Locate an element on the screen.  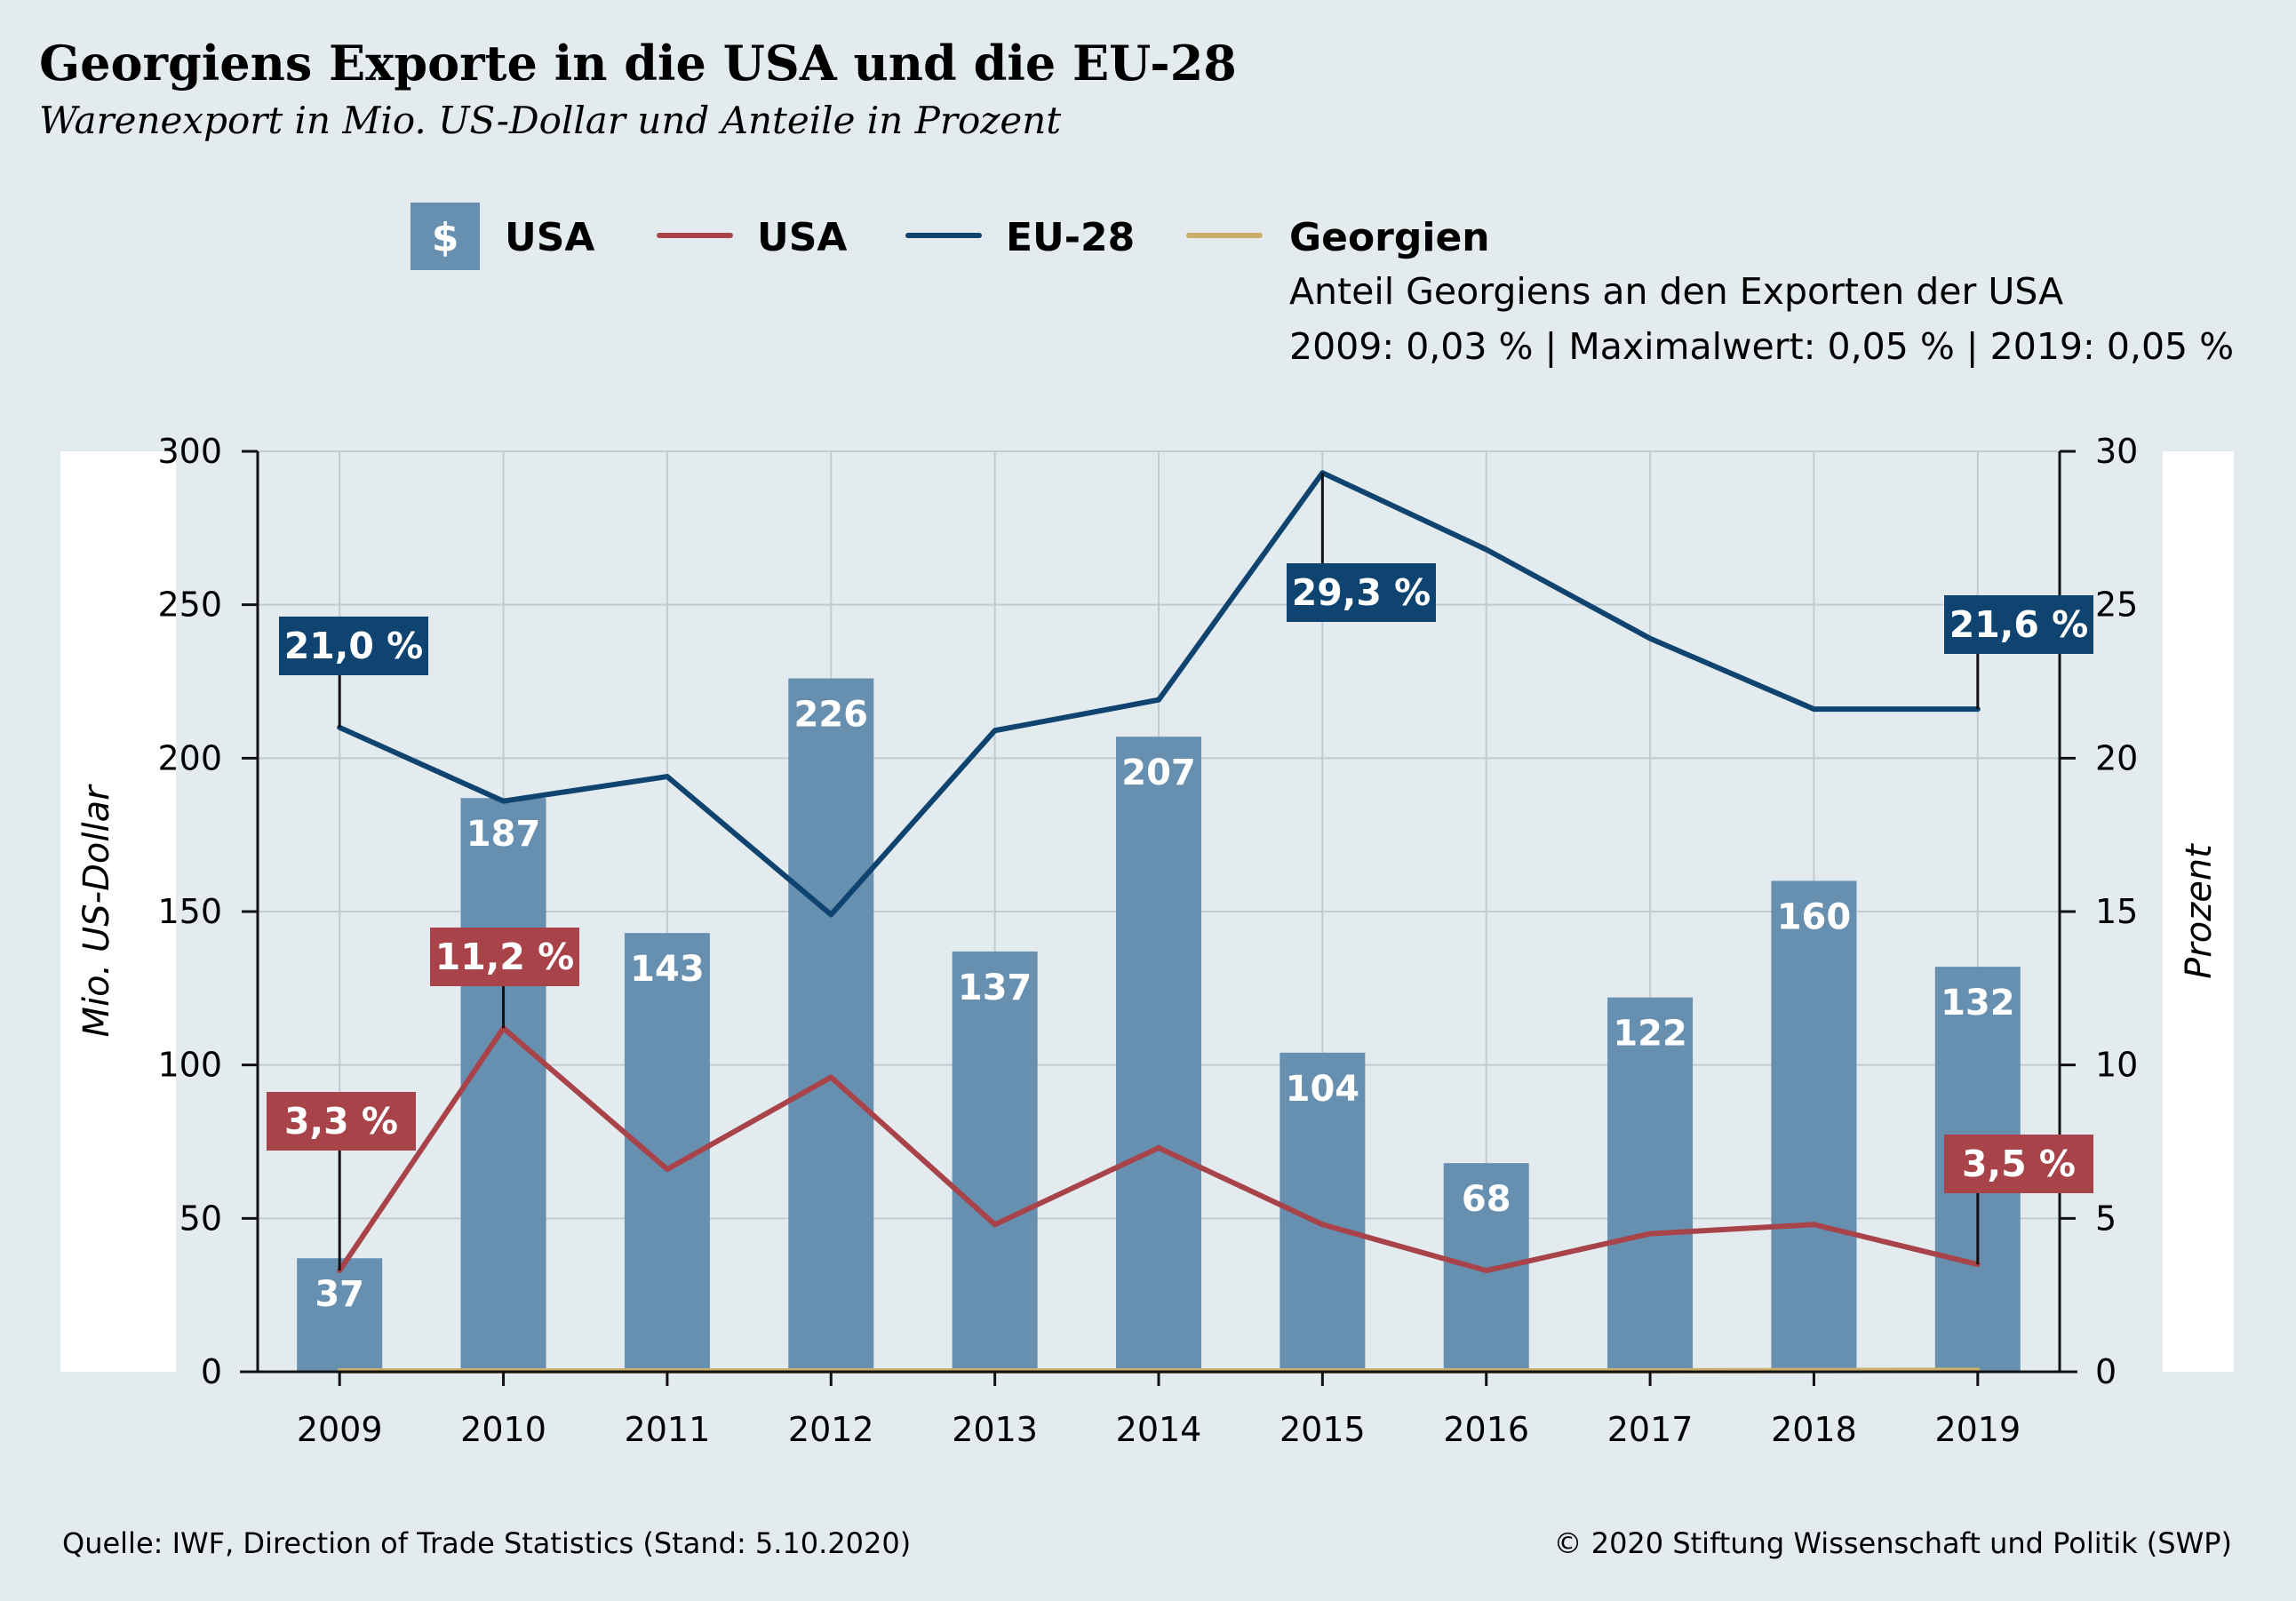
bar-value-label: 160 is located at coordinates (1815, 917).